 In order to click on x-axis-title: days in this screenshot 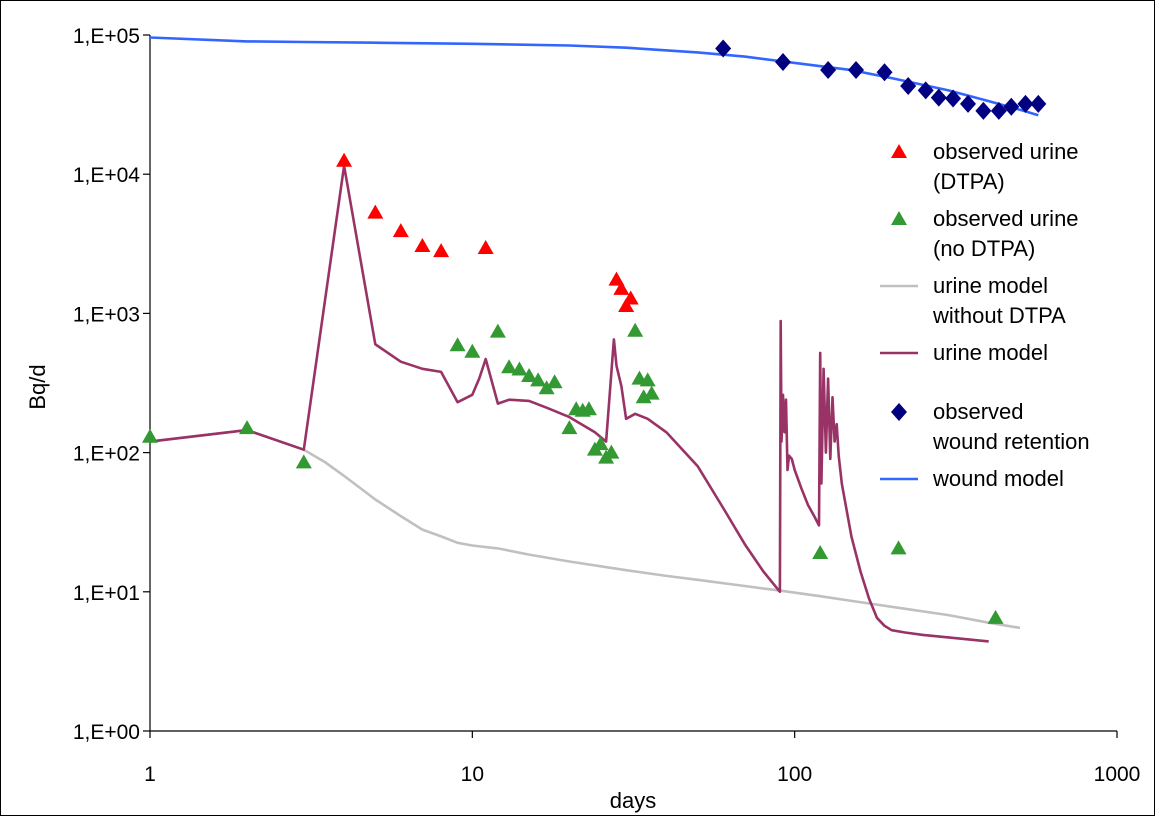, I will do `click(633, 800)`.